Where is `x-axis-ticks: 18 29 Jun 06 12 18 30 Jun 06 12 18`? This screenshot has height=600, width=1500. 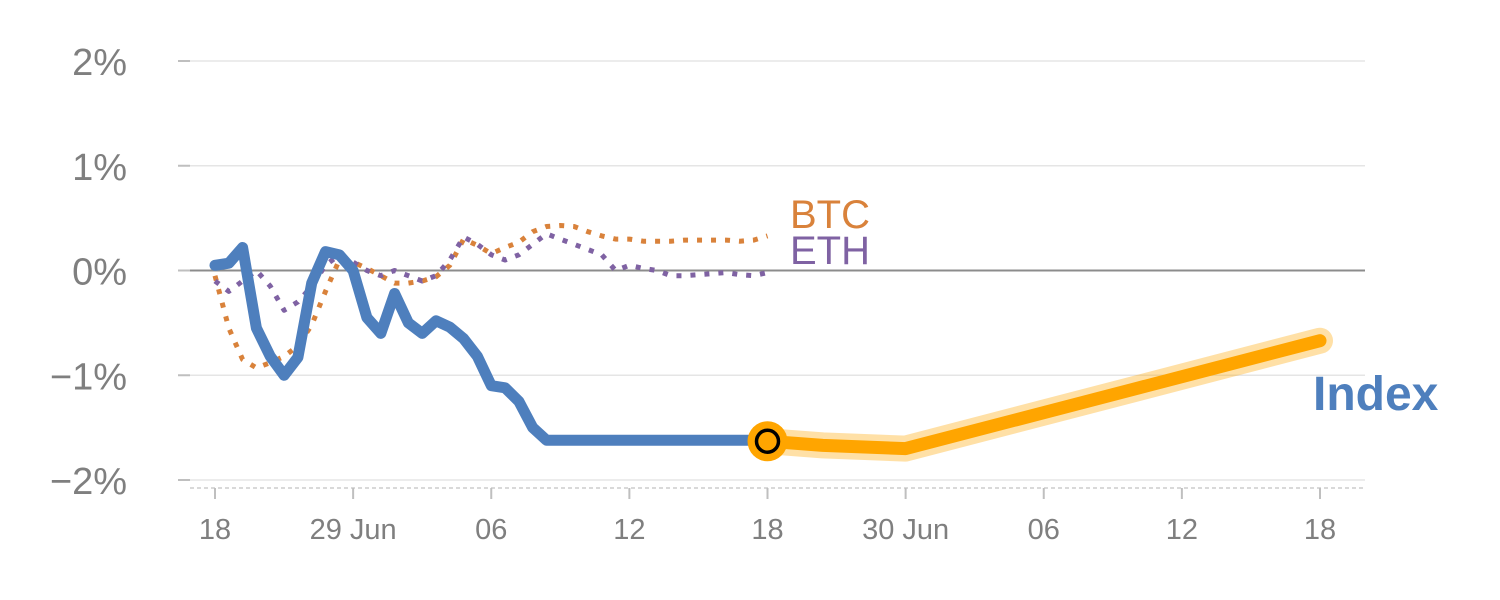
x-axis-ticks: 18 29 Jun 06 12 18 30 Jun 06 12 18 is located at coordinates (767, 517).